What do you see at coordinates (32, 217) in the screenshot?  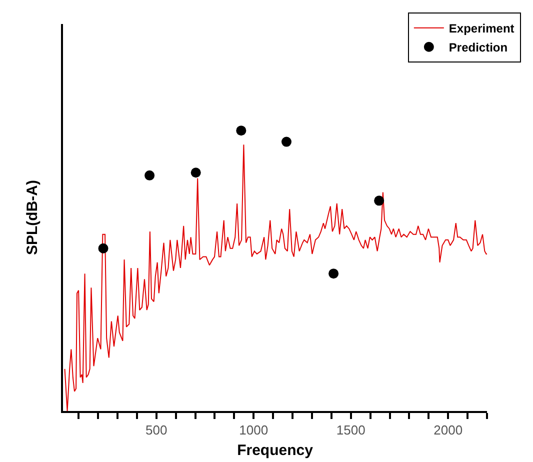 I see `y-axis-title: SPL(dB-A)` at bounding box center [32, 217].